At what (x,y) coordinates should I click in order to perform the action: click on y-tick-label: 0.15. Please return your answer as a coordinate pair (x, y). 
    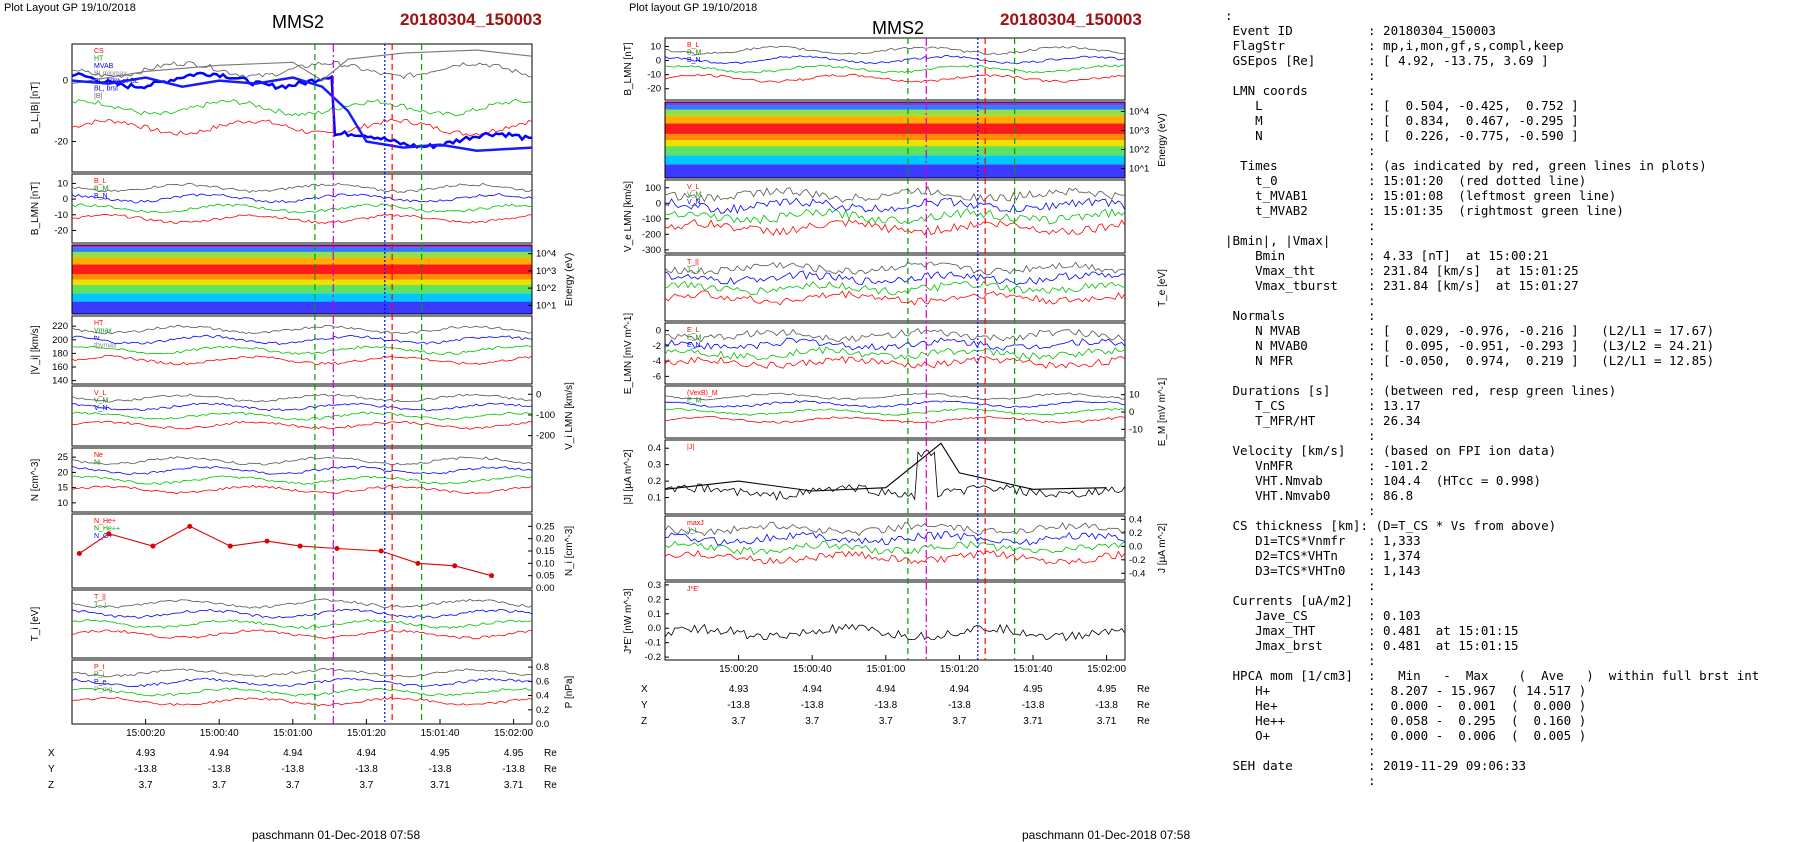
    Looking at the image, I should click on (545, 551).